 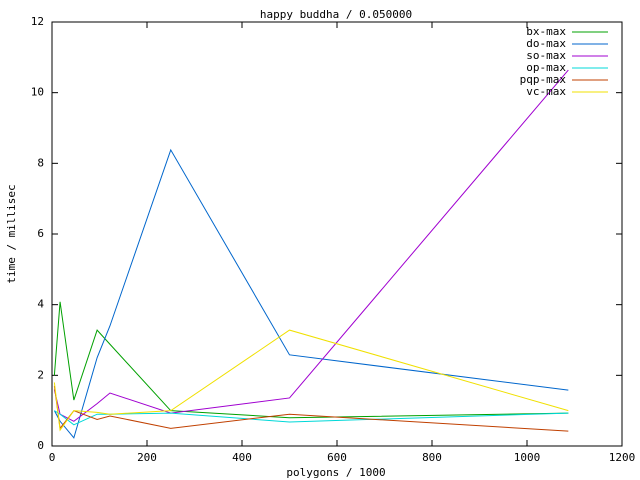 I want to click on legend-label: vc-max, so click(x=546, y=91).